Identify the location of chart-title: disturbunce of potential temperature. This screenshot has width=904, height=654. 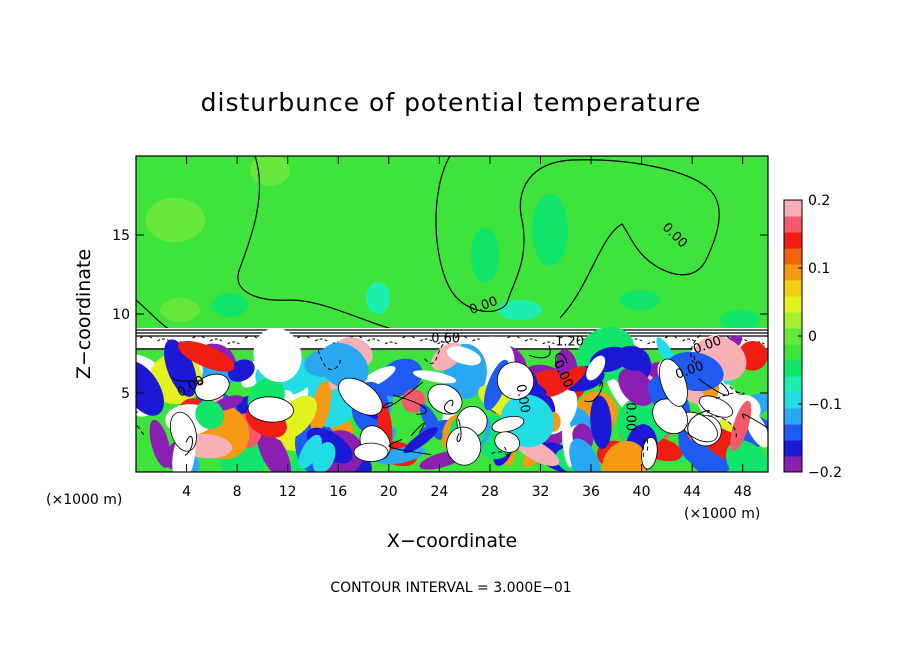
(451, 102).